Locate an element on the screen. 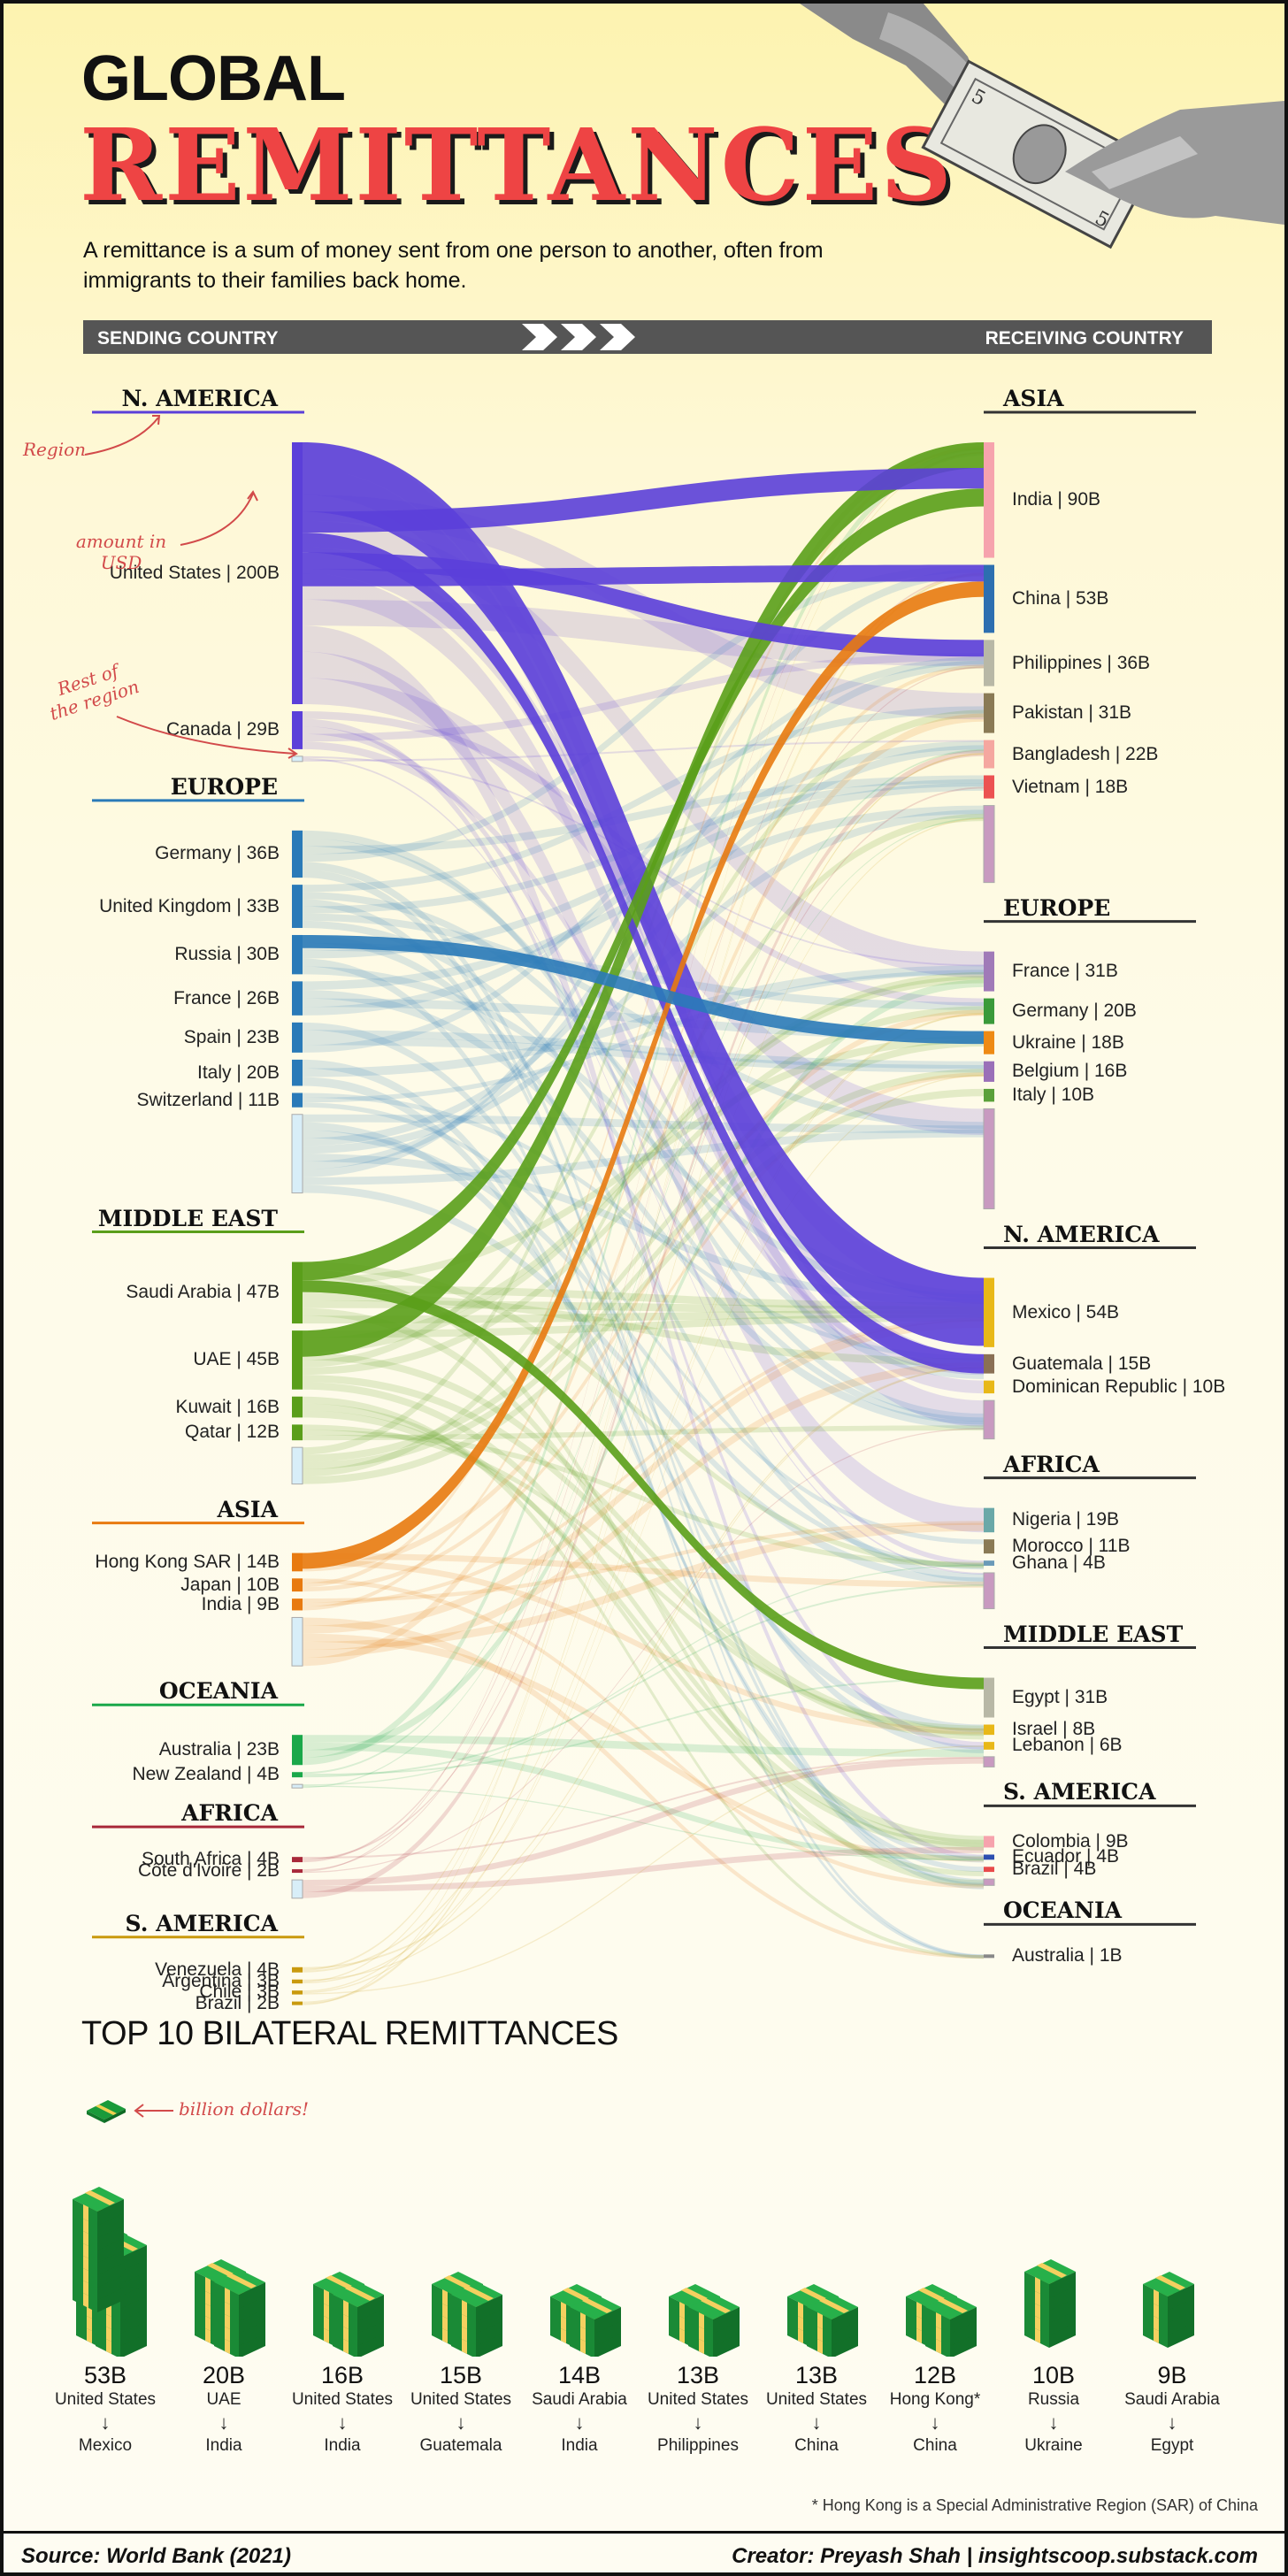 Image resolution: width=1288 pixels, height=2576 pixels. node-send-s-america-brazil is located at coordinates (297, 2003).